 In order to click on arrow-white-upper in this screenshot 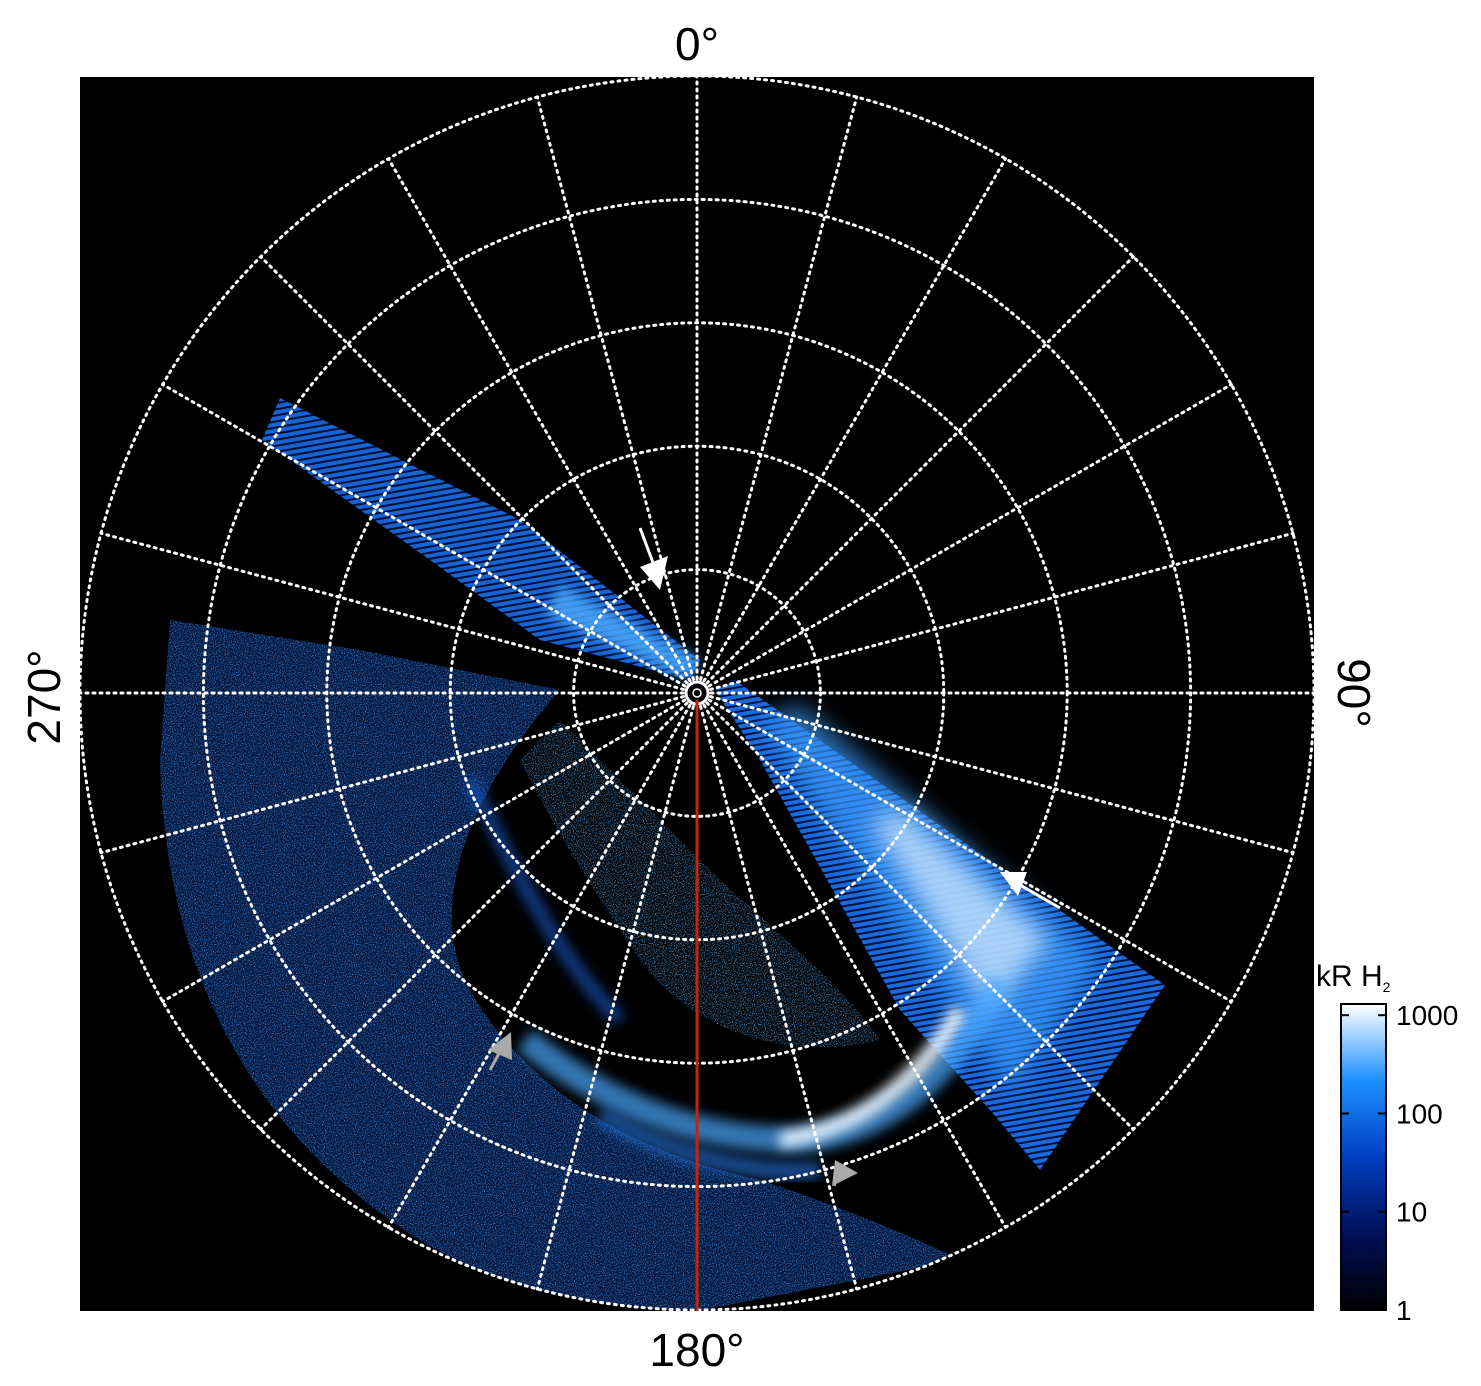, I will do `click(653, 558)`.